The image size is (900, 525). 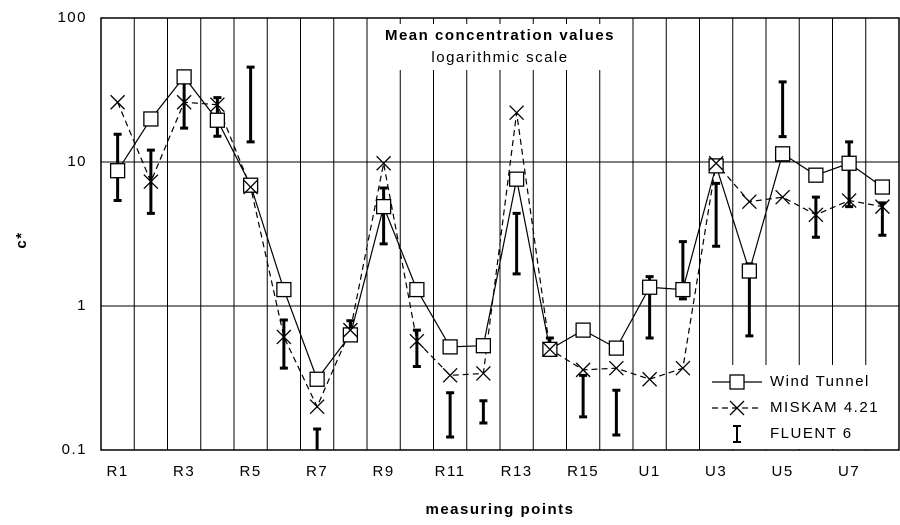 What do you see at coordinates (384, 471) in the screenshot?
I see `x-tick-label: R9` at bounding box center [384, 471].